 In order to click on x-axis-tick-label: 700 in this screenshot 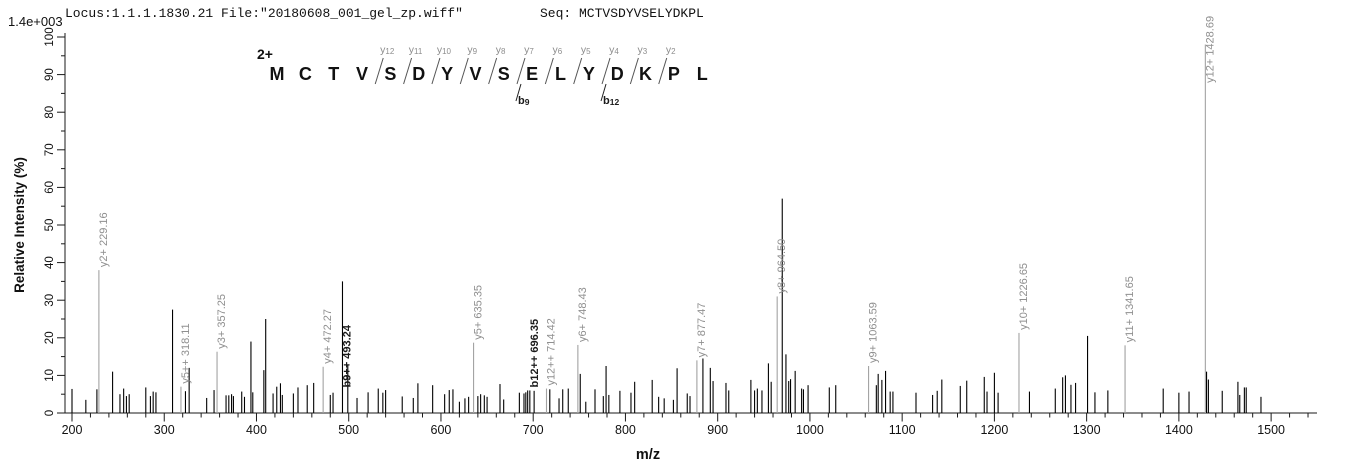, I will do `click(533, 430)`.